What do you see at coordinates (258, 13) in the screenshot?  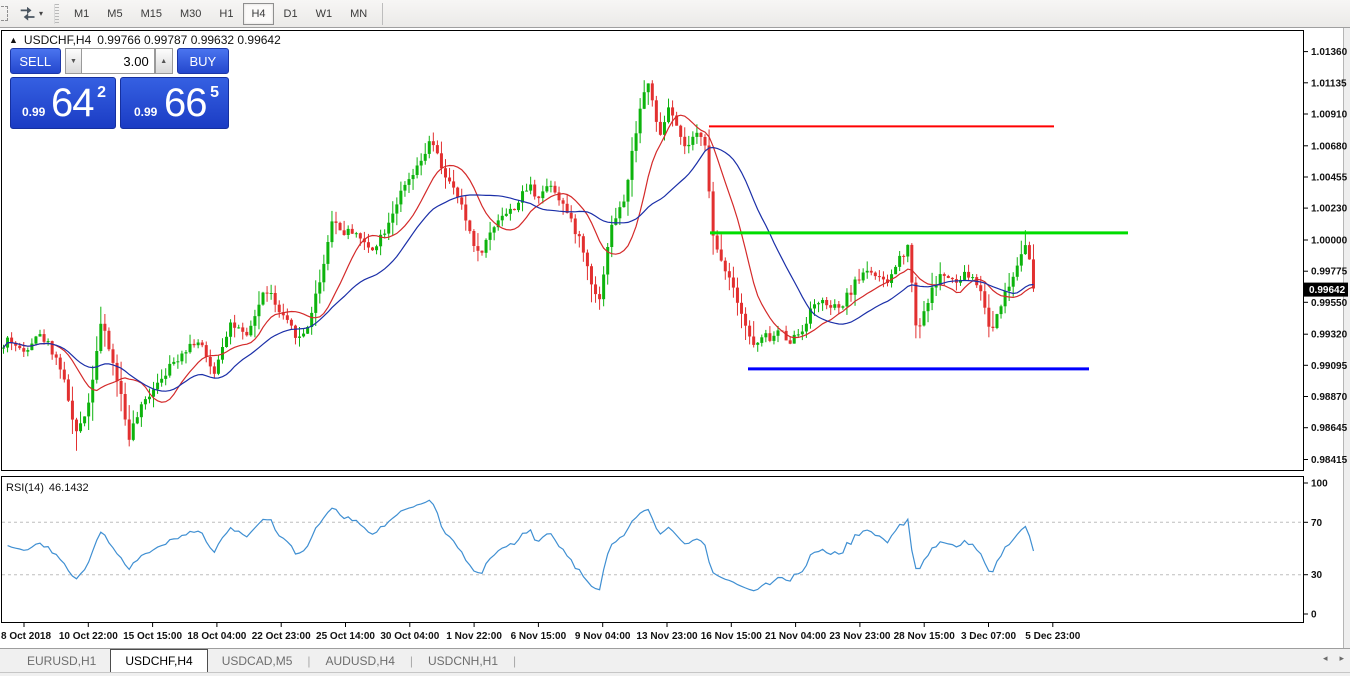 I see `timeframe-button-h4: H4` at bounding box center [258, 13].